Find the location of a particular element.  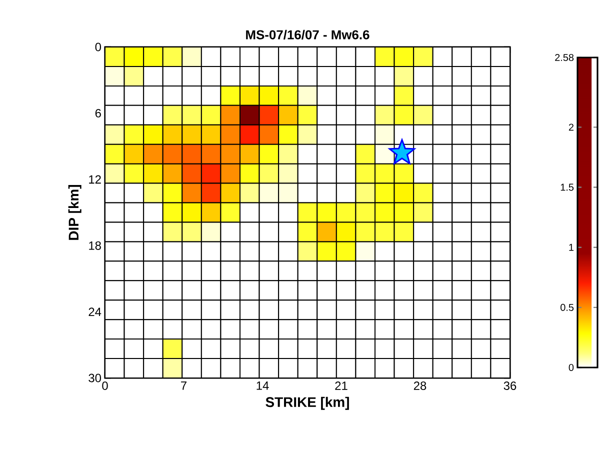

y-tick-label: 24 is located at coordinates (95, 312).